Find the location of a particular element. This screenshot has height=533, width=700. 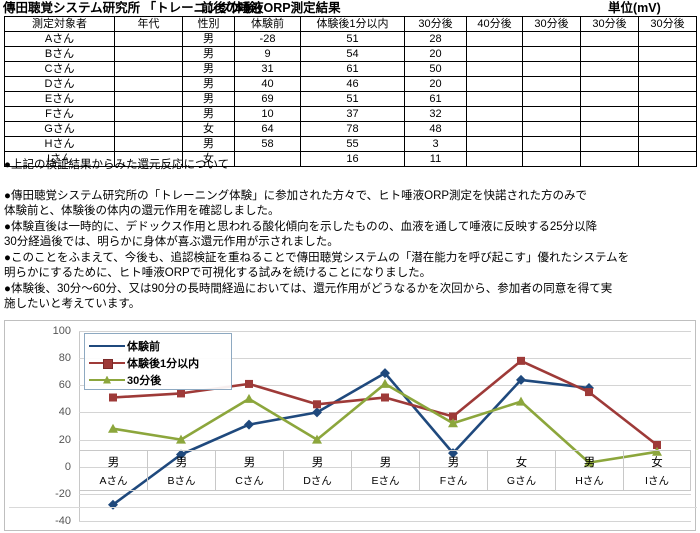

x-category-label: Hさん is located at coordinates (589, 481).